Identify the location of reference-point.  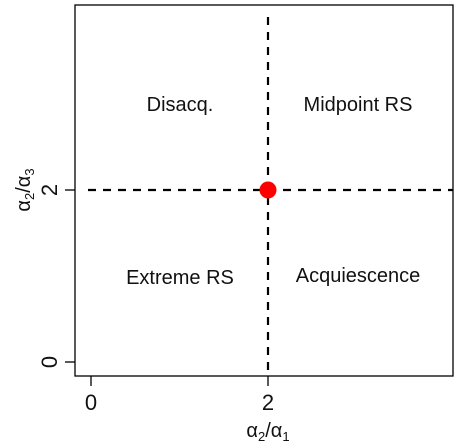
(268, 190).